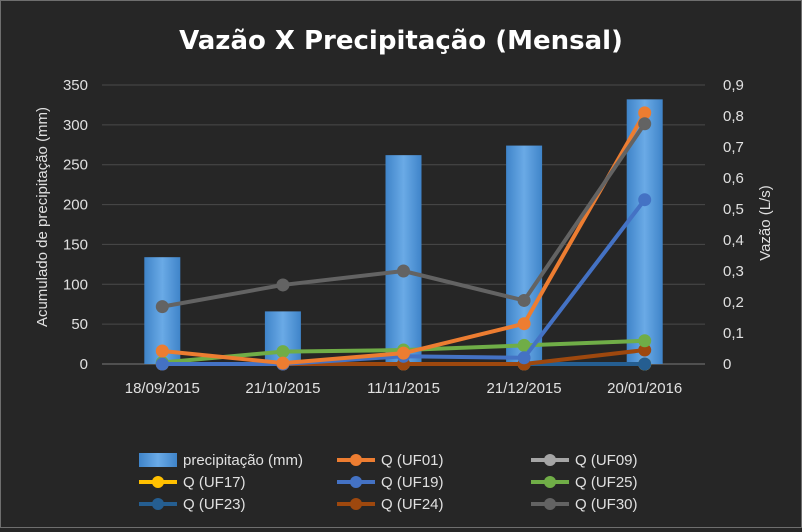 The width and height of the screenshot is (802, 532). I want to click on legend-label: Q (UF09), so click(606, 460).